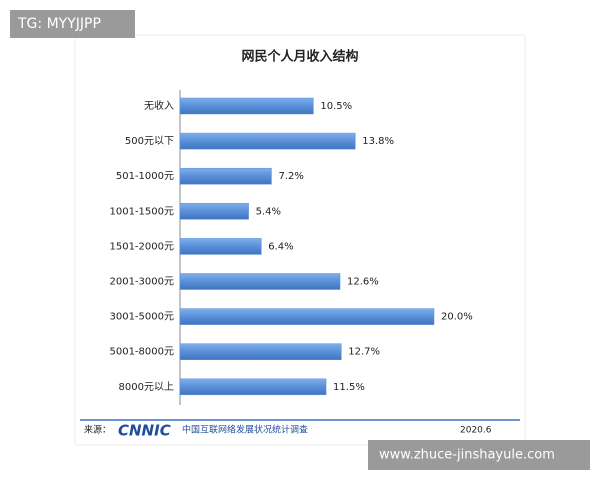  I want to click on value-label: 7.2%, so click(290, 176).